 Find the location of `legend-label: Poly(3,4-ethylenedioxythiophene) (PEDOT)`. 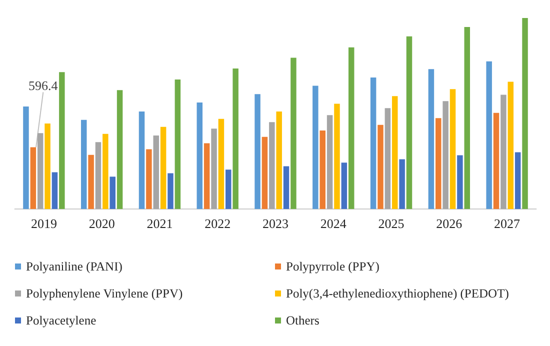

legend-label: Poly(3,4-ethylenedioxythiophene) (PEDOT) is located at coordinates (397, 293).